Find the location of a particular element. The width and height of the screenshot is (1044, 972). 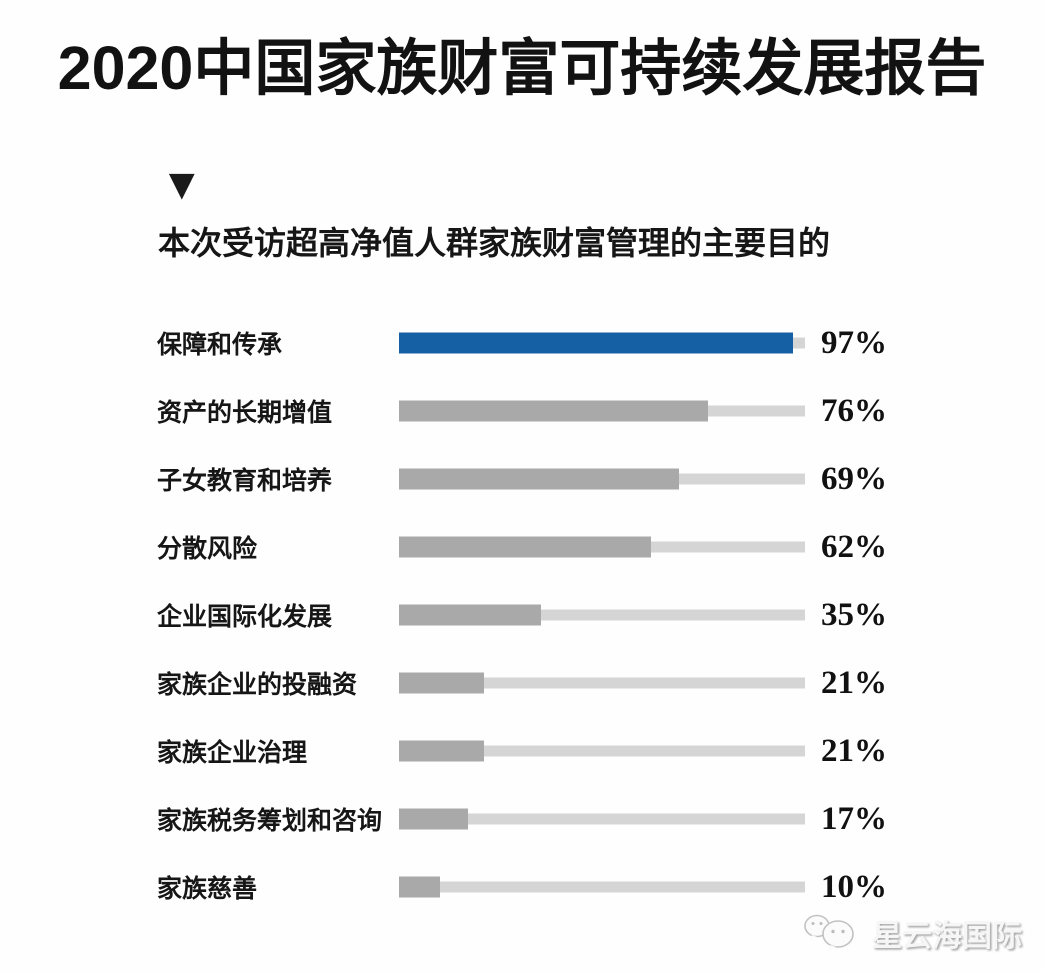

bar-row: 企业国际化发展 35% is located at coordinates (587, 615).